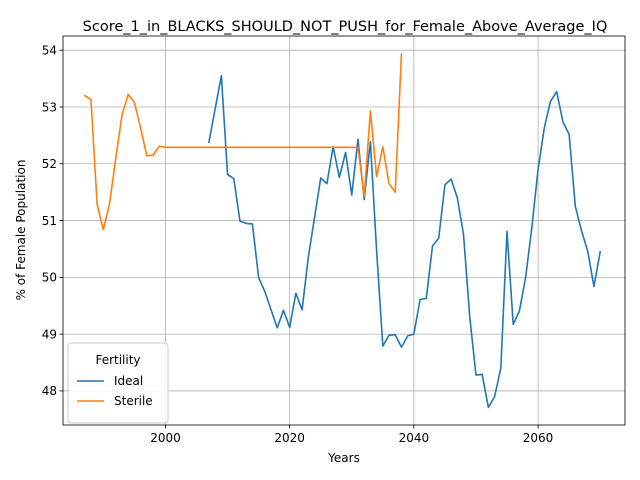 The height and width of the screenshot is (480, 640). Describe the element at coordinates (21, 230) in the screenshot. I see `y-axis-label: % of Female Population` at that location.